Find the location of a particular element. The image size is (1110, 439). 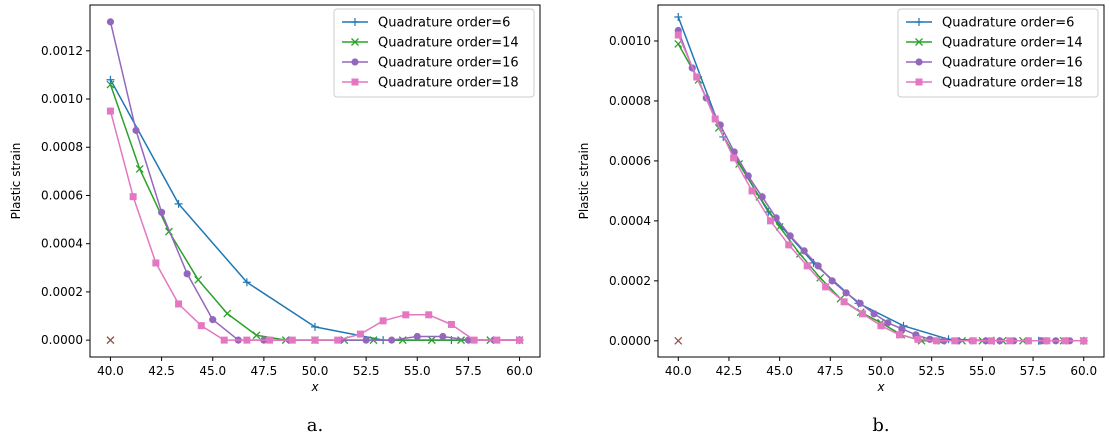

x-tick-label: 60.0 is located at coordinates (1083, 371).